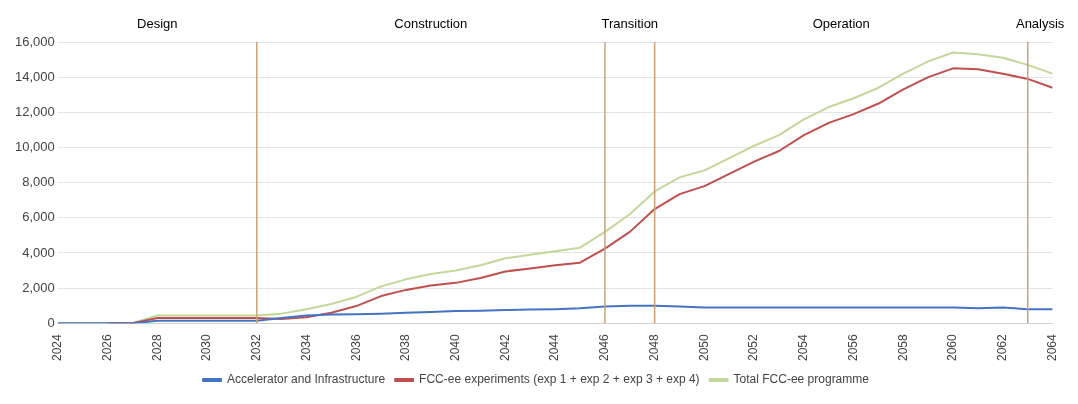 This screenshot has width=1078, height=404. I want to click on text: Transition, so click(630, 23).